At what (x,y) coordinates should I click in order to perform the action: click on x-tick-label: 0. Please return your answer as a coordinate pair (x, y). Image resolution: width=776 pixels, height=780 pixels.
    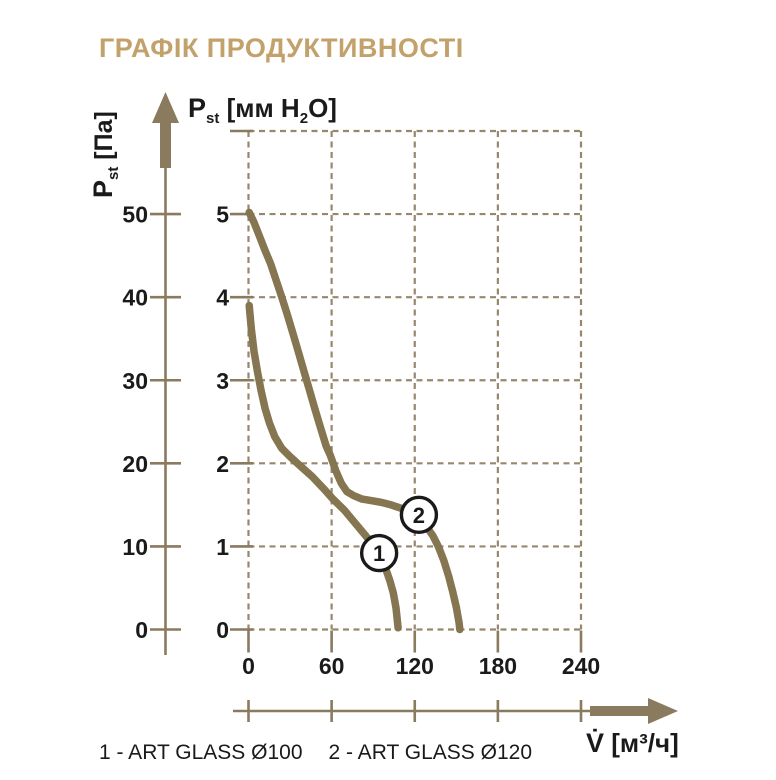
    Looking at the image, I should click on (248, 666).